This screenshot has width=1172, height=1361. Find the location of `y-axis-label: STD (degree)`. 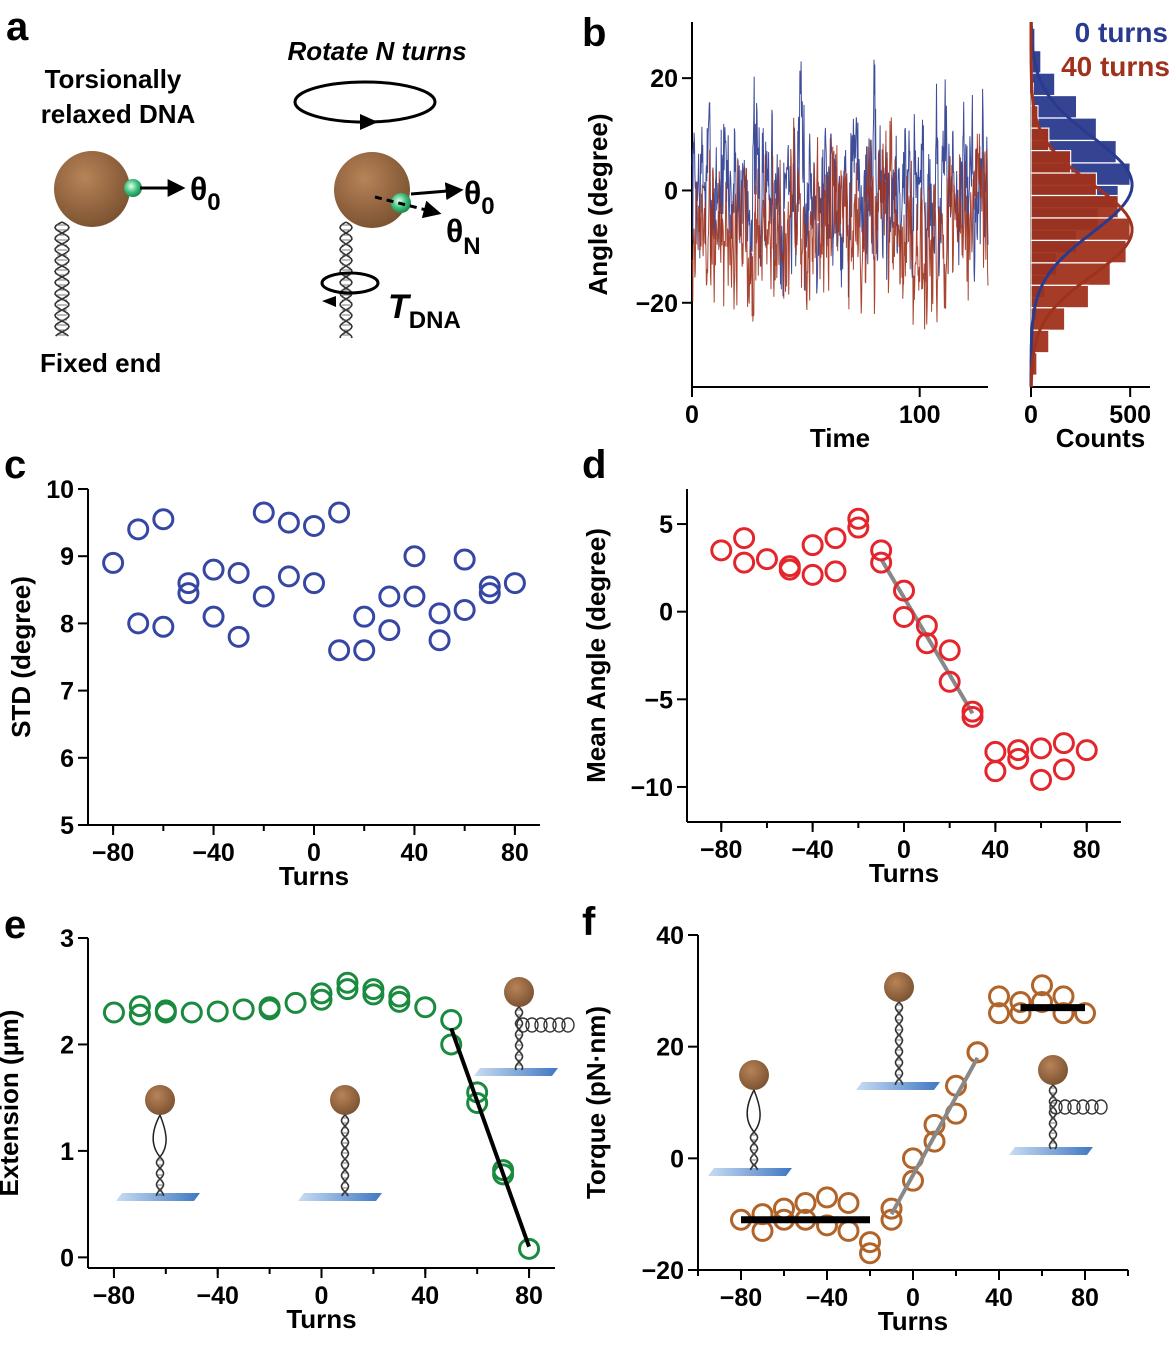

y-axis-label: STD (degree) is located at coordinates (21, 657).